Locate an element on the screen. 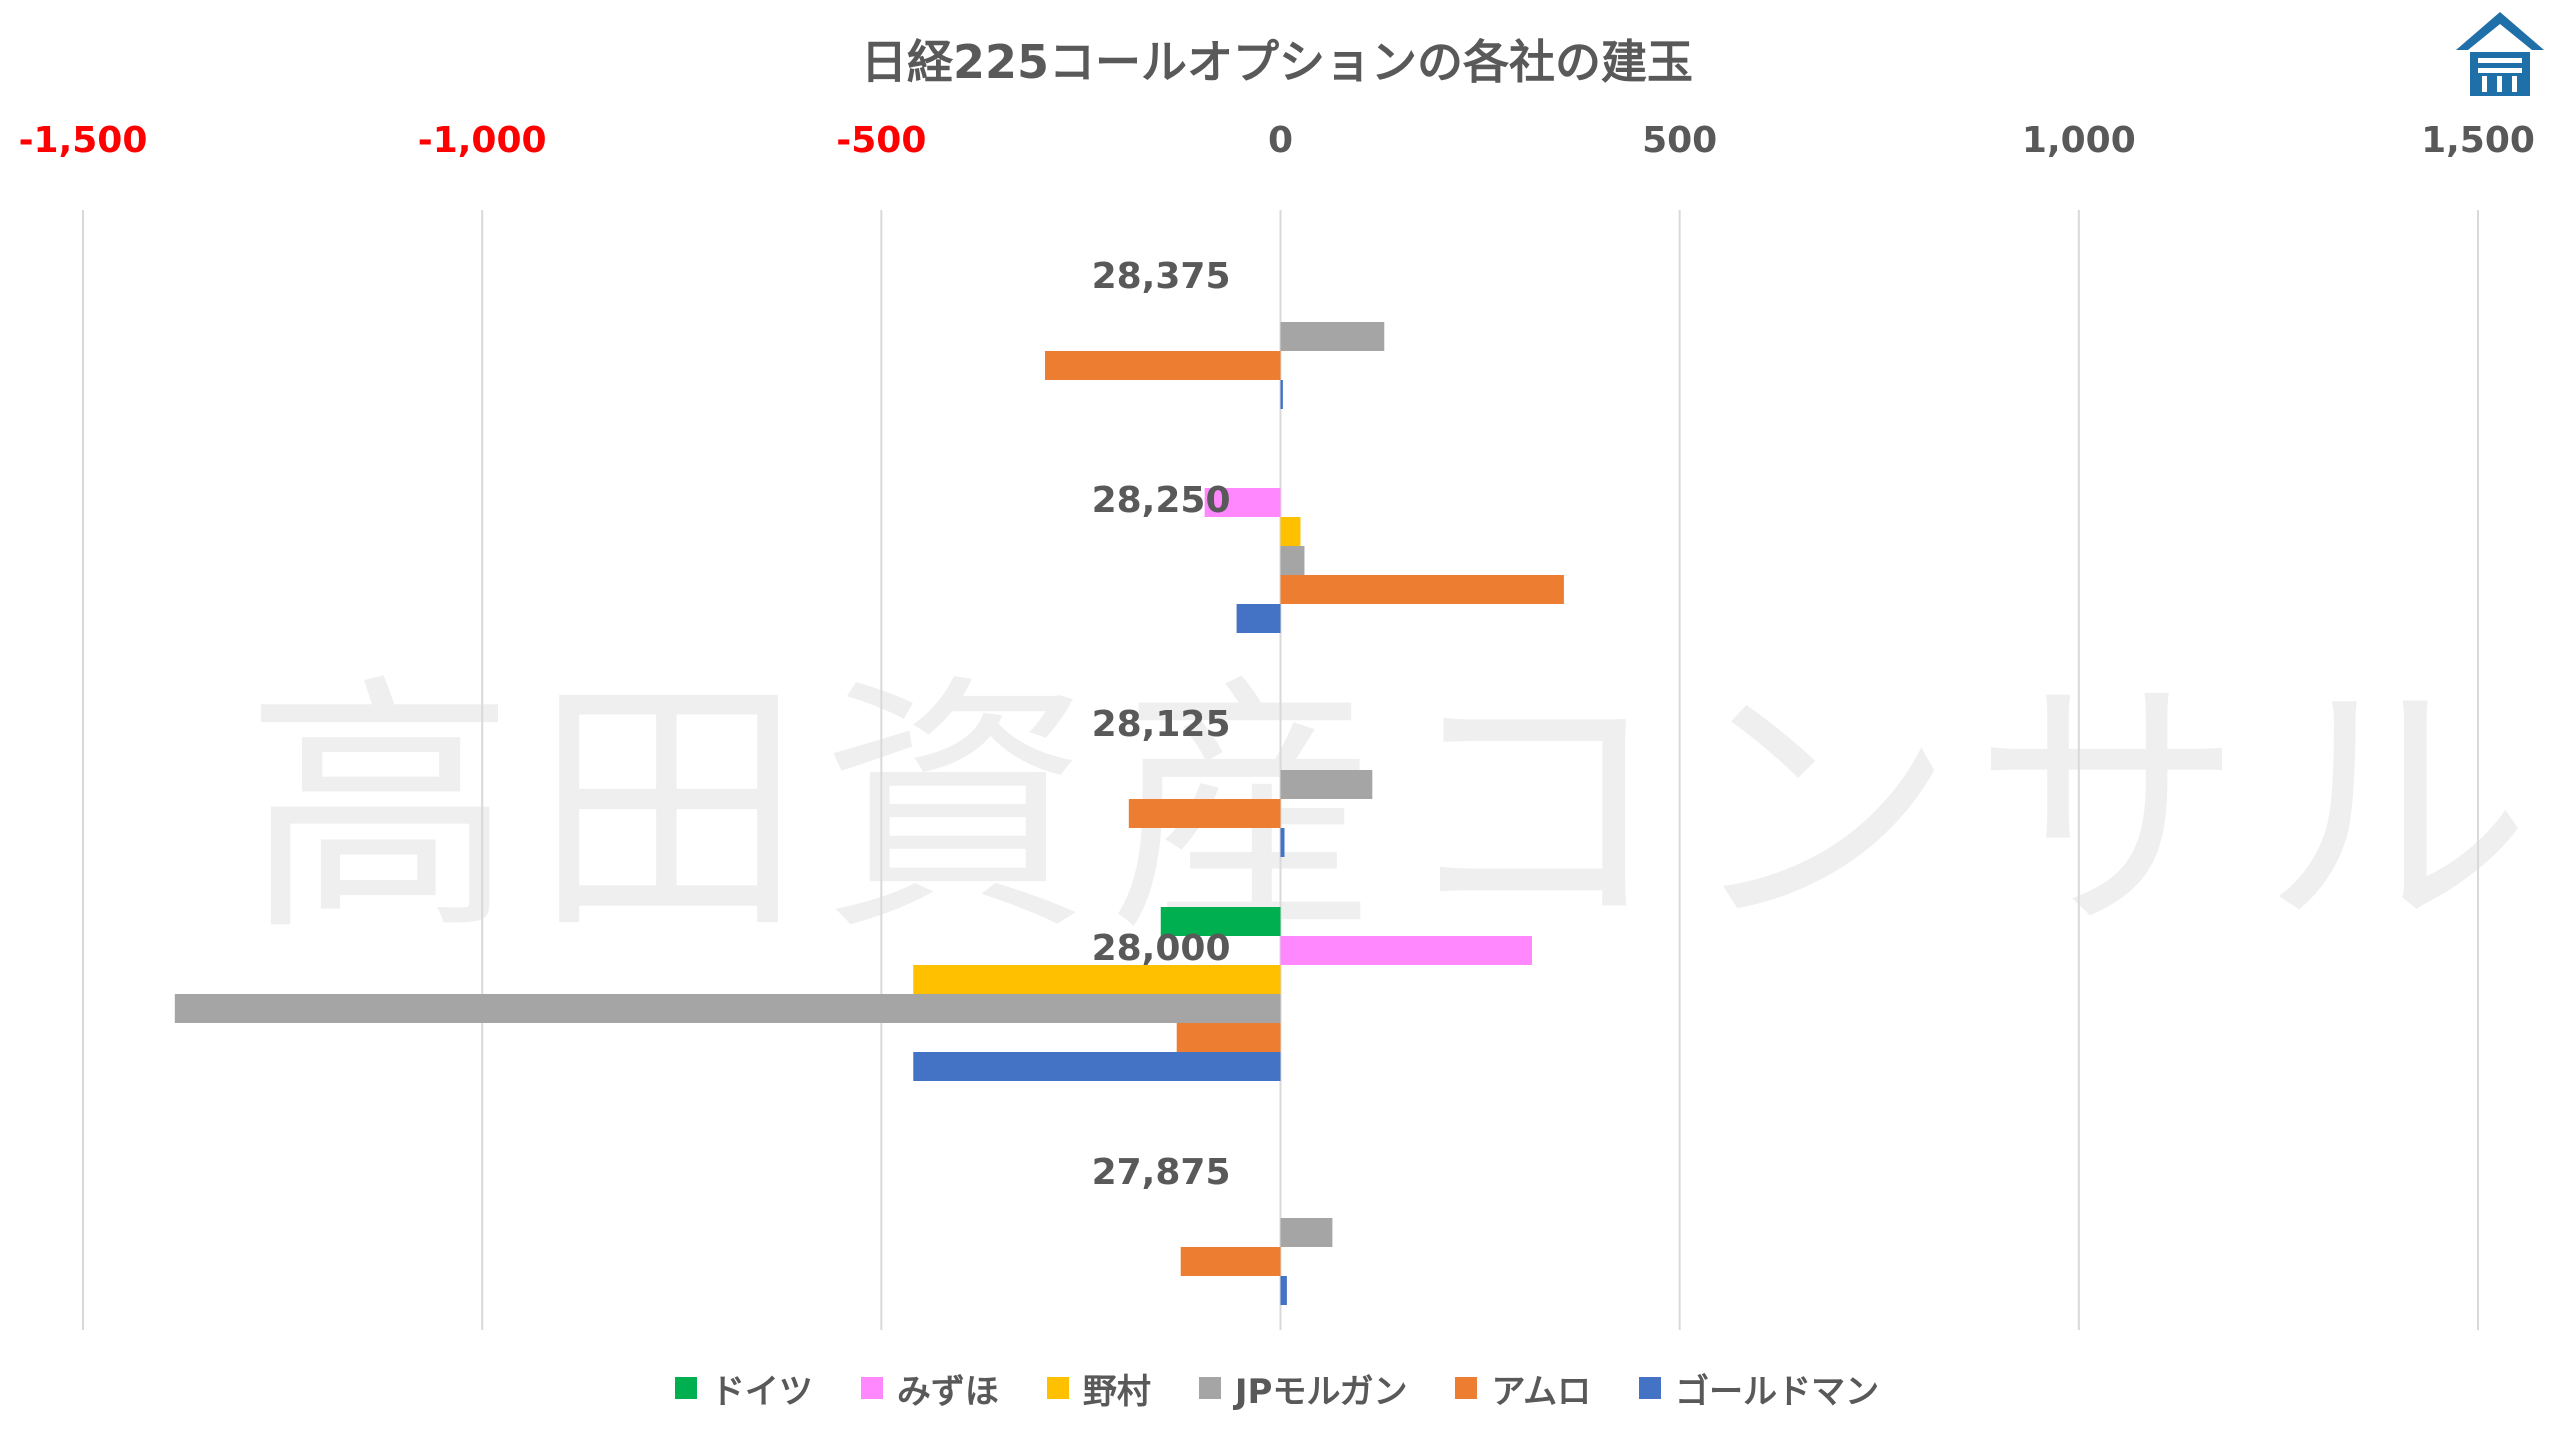  x-tick-label: 1,500 is located at coordinates (2478, 140).